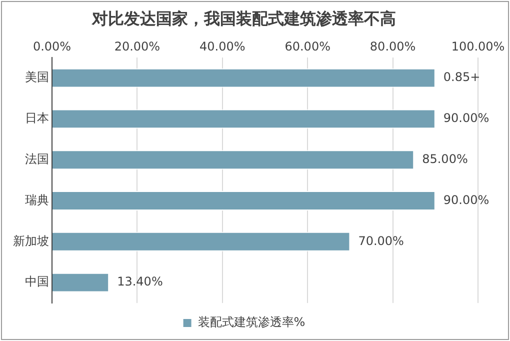 The image size is (510, 341). I want to click on y-tick-label: 法国, so click(37, 159).